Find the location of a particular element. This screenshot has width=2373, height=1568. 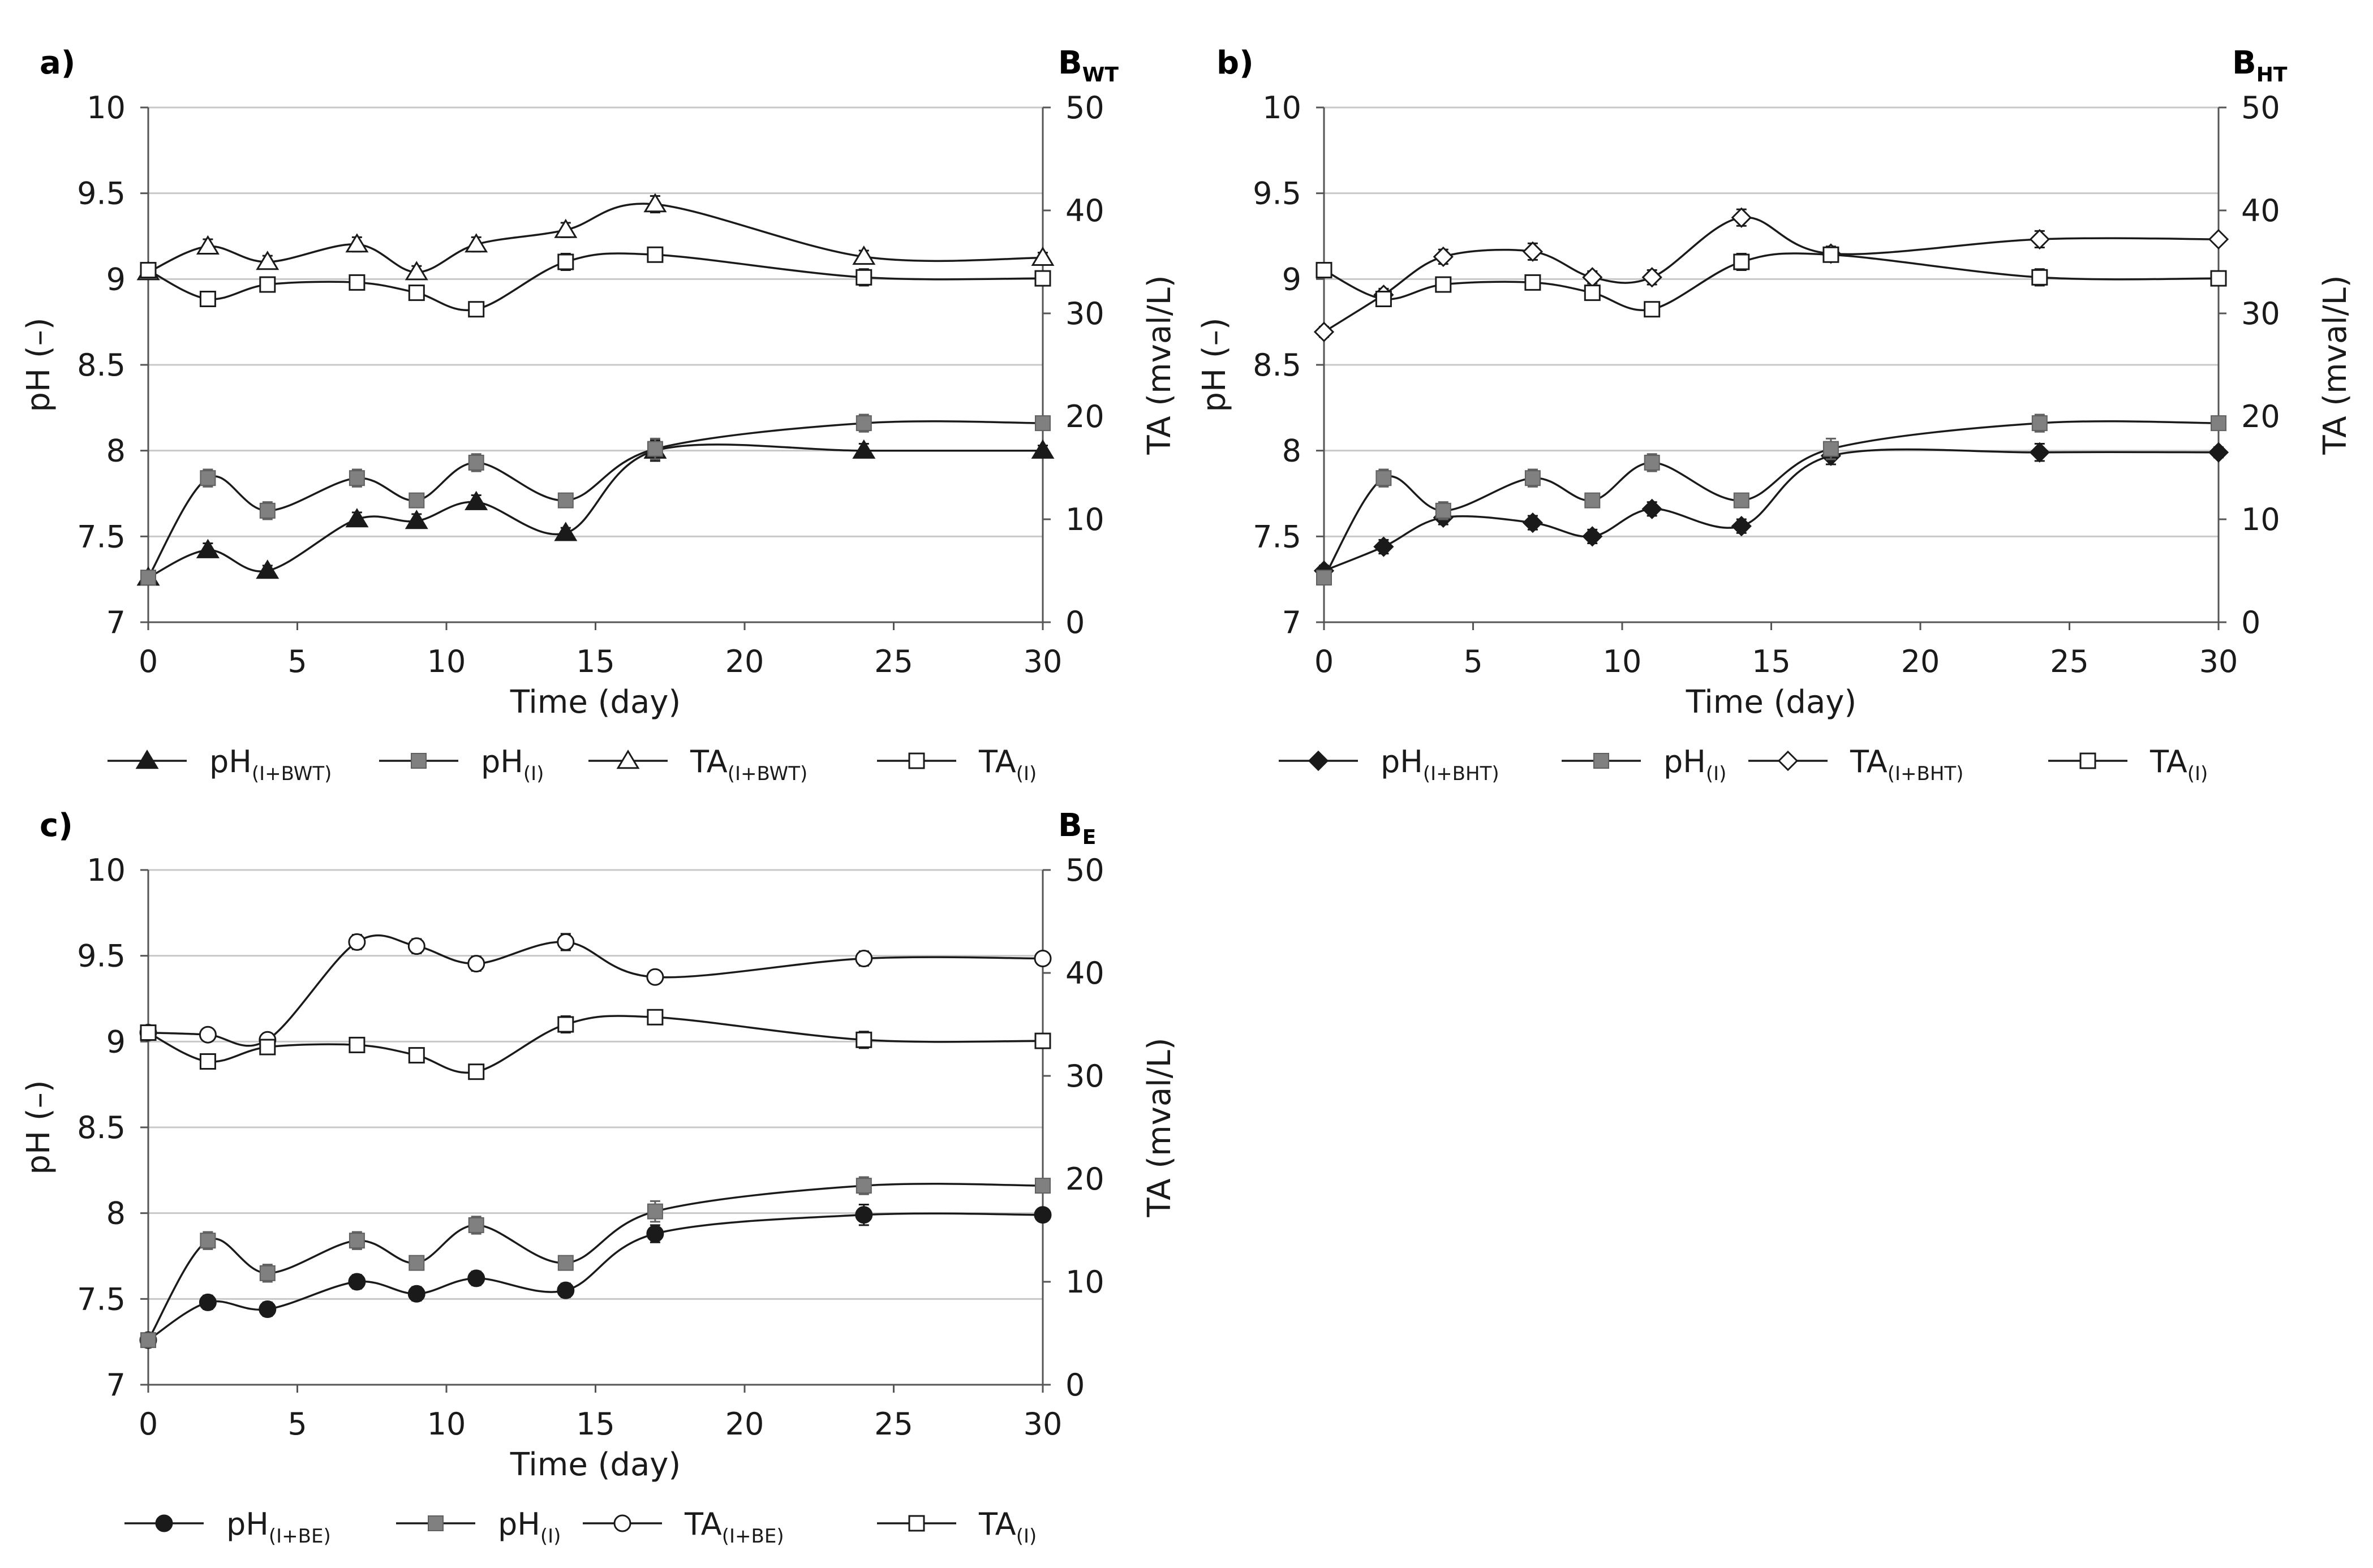

corner-label: BWT is located at coordinates (1088, 66).